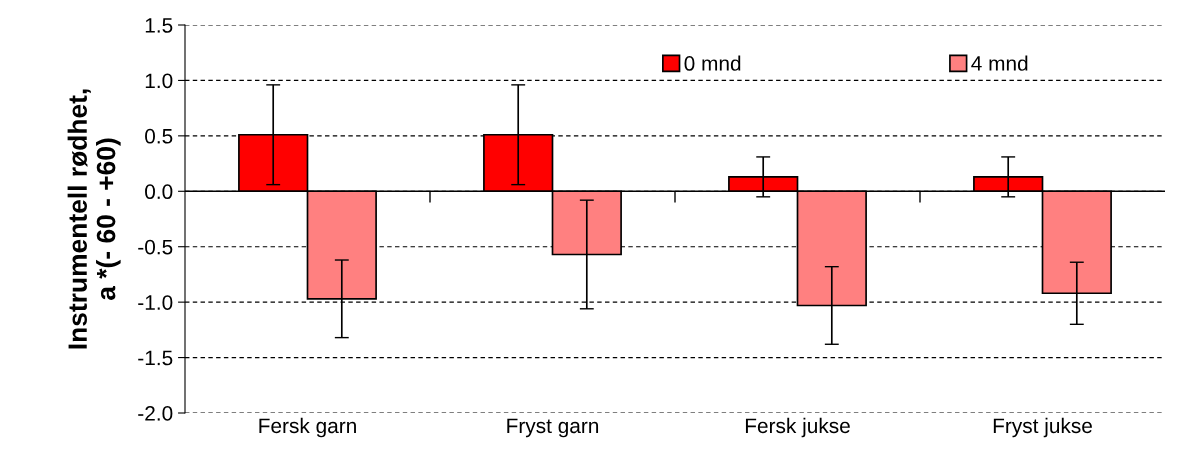  Describe the element at coordinates (553, 428) in the screenshot. I see `x-tick-label: Fryst garn` at that location.